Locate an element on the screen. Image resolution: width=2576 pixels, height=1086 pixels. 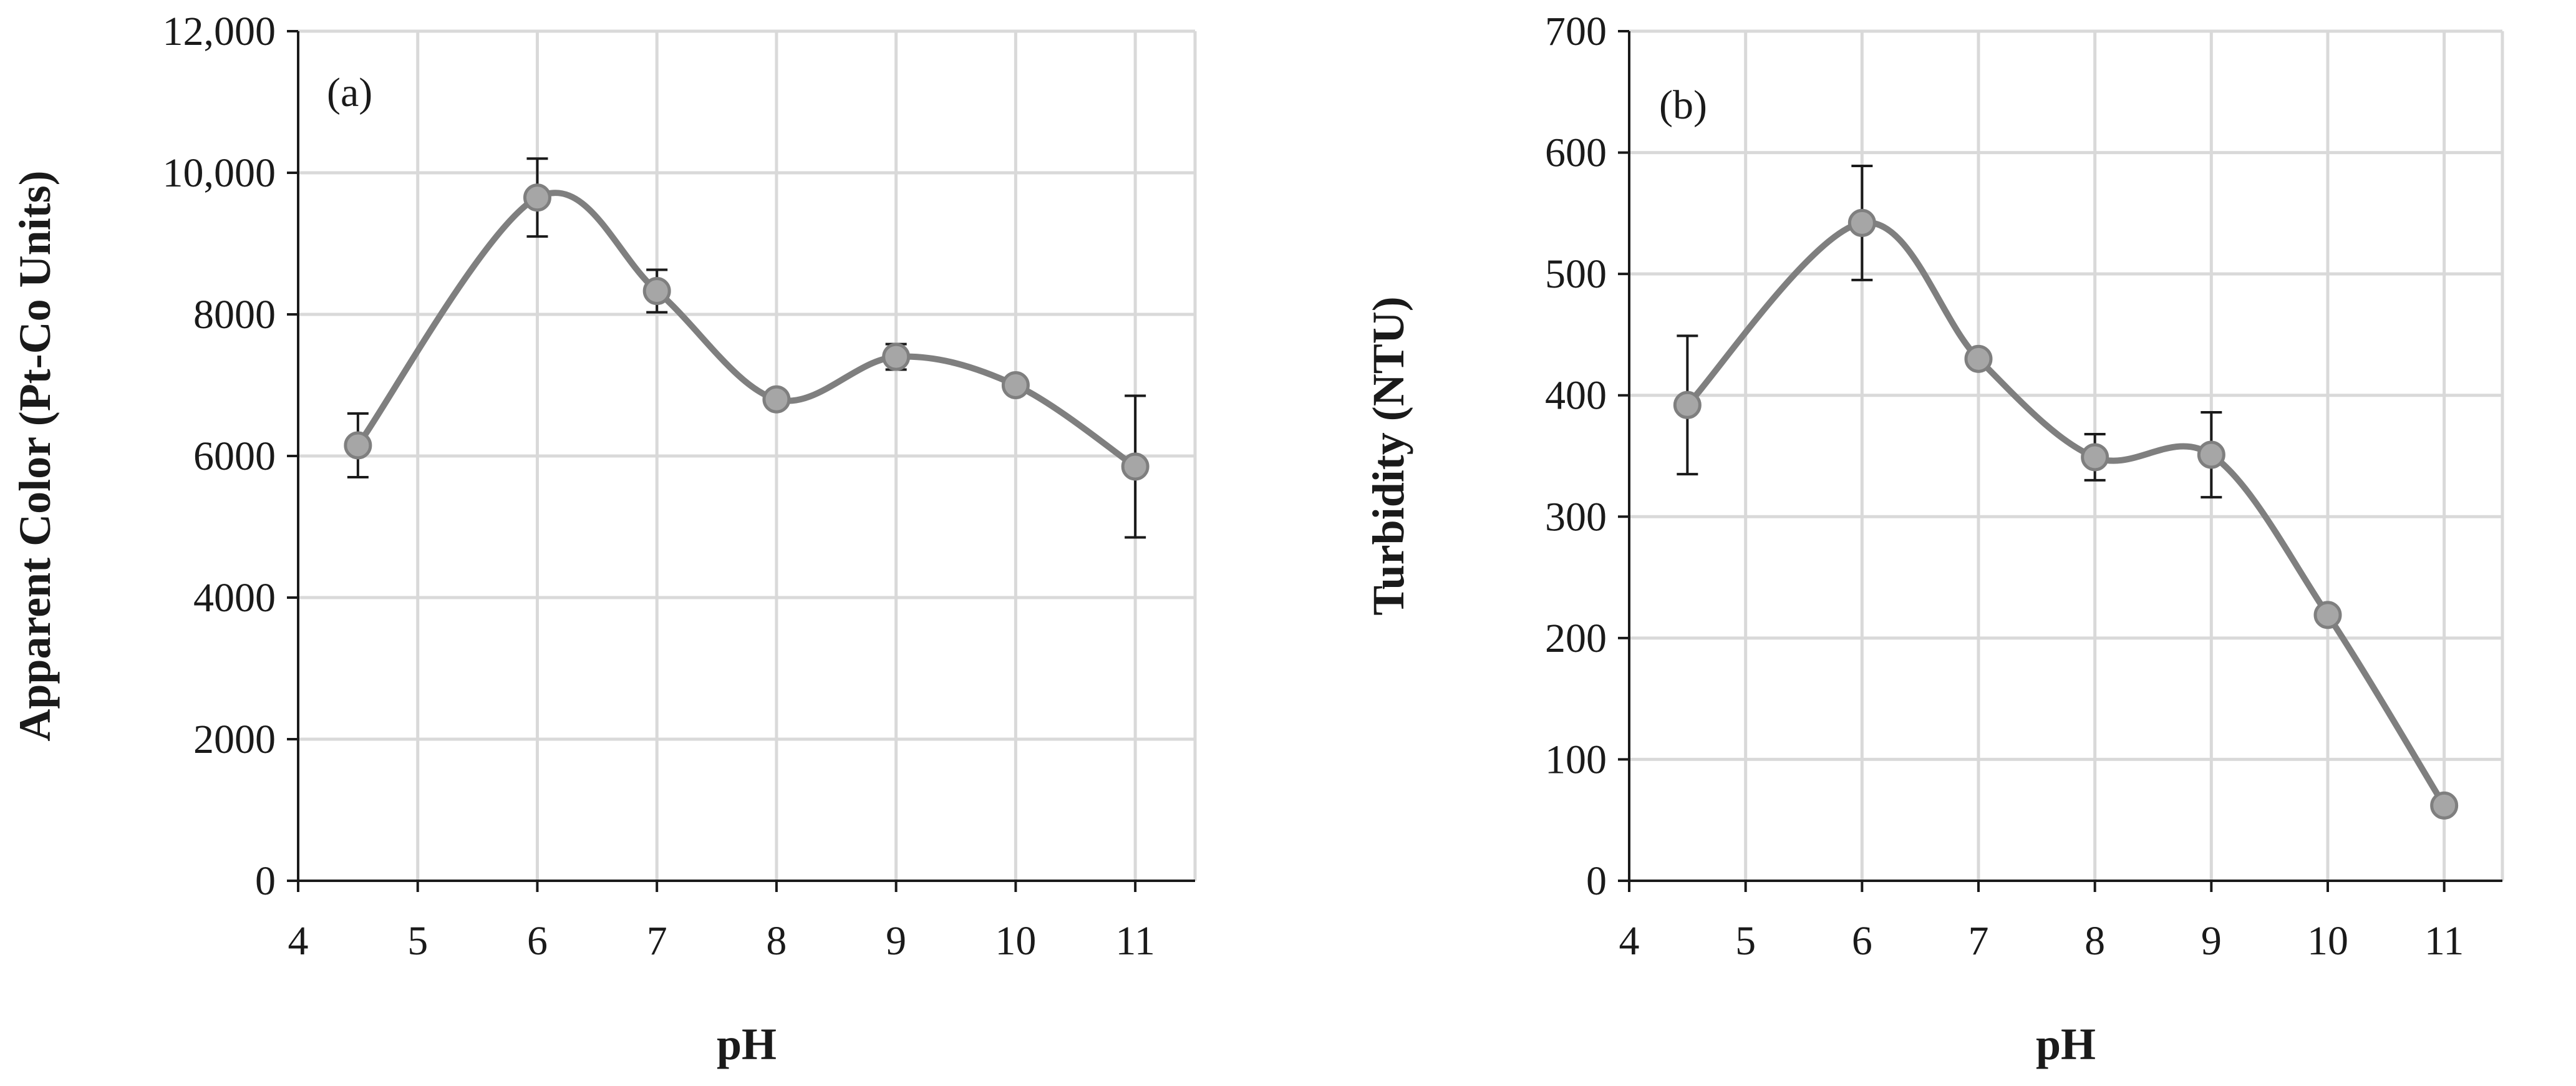
y-tick-label: 4000 is located at coordinates (234, 598).